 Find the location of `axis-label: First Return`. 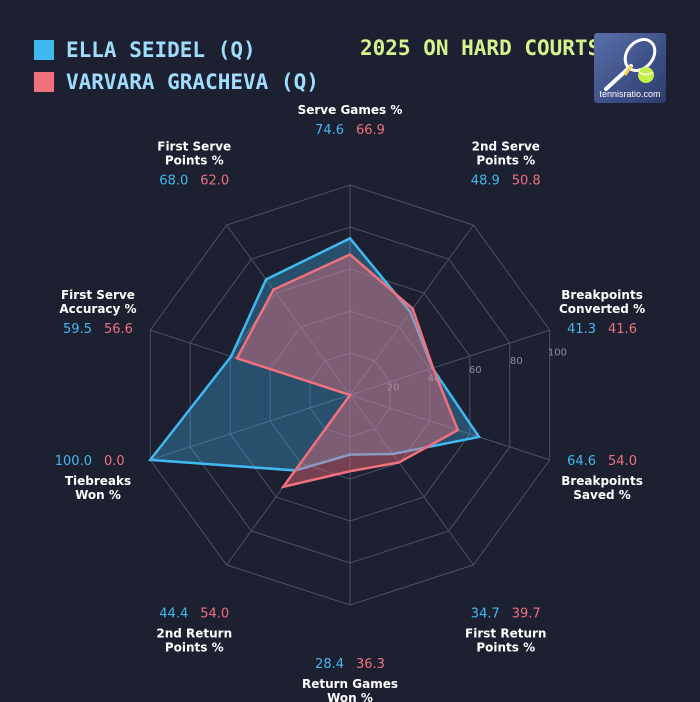

axis-label: First Return is located at coordinates (505, 633).